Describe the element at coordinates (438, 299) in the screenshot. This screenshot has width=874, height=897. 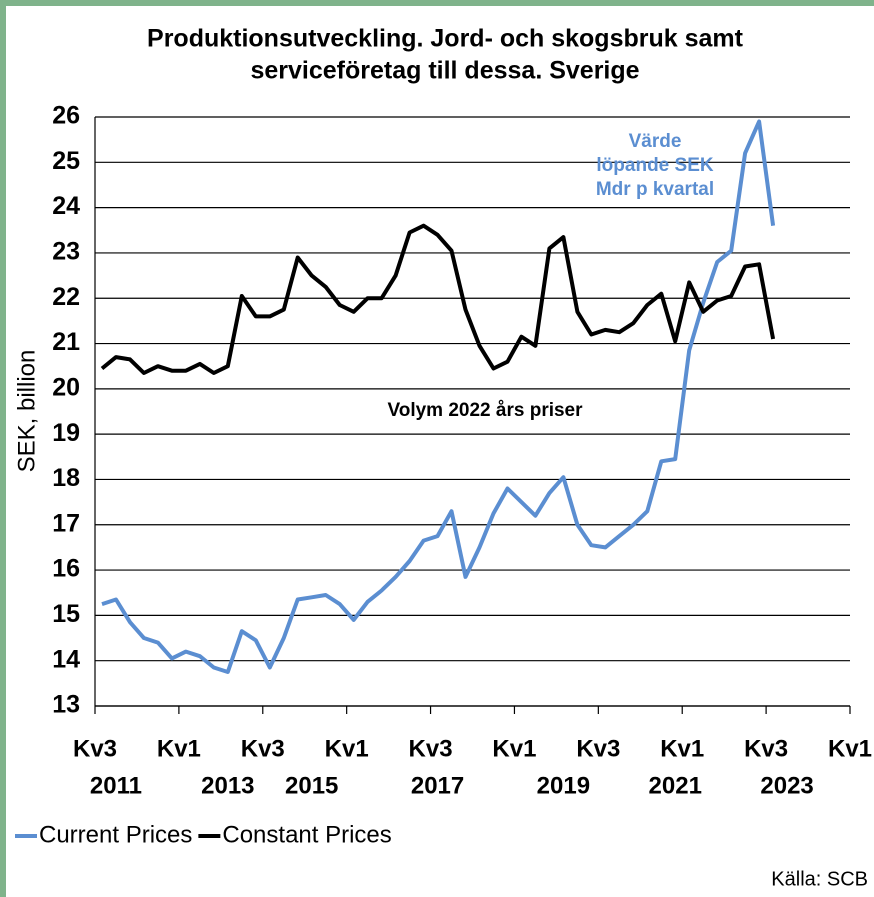
I see `series-line` at that location.